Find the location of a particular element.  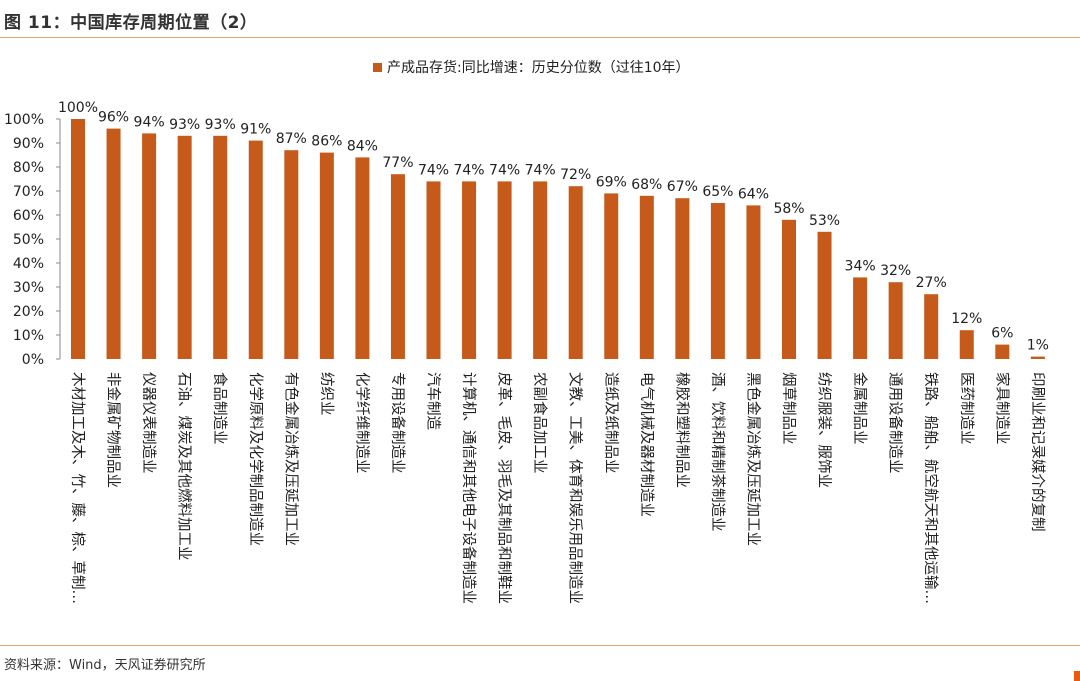

bar-value-label: 72% is located at coordinates (575, 175).